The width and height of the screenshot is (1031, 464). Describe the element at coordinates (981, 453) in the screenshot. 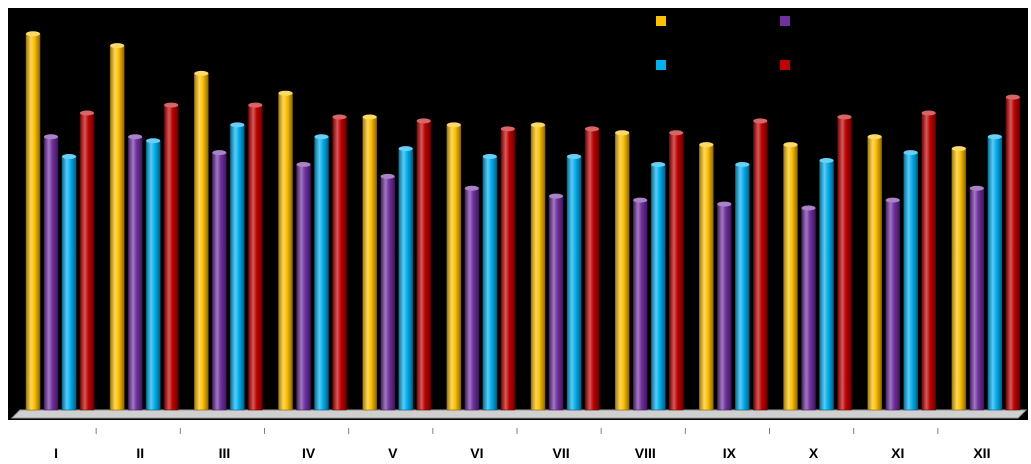

I see `x-tick-label: XII` at that location.